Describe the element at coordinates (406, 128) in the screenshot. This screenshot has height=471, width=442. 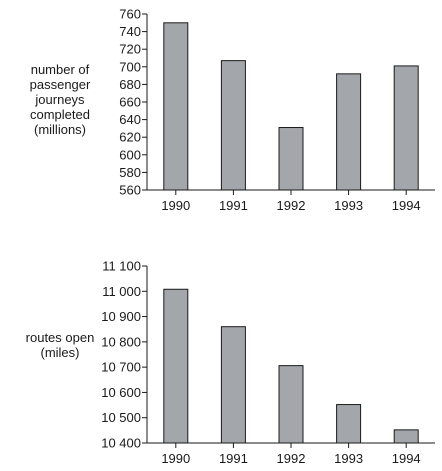
I see `journeys-bar-1994` at that location.